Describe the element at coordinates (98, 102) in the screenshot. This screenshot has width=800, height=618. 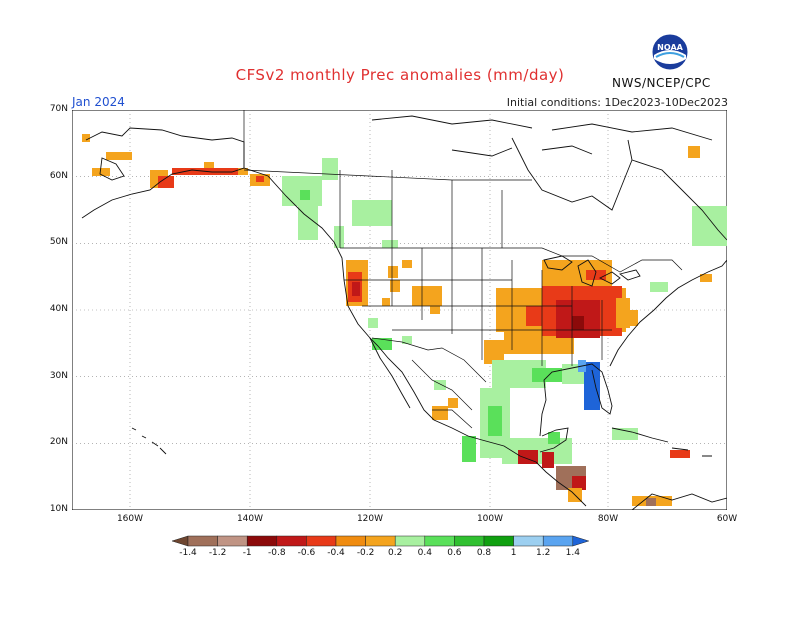
I see `forecast-month: Jan 2024` at that location.